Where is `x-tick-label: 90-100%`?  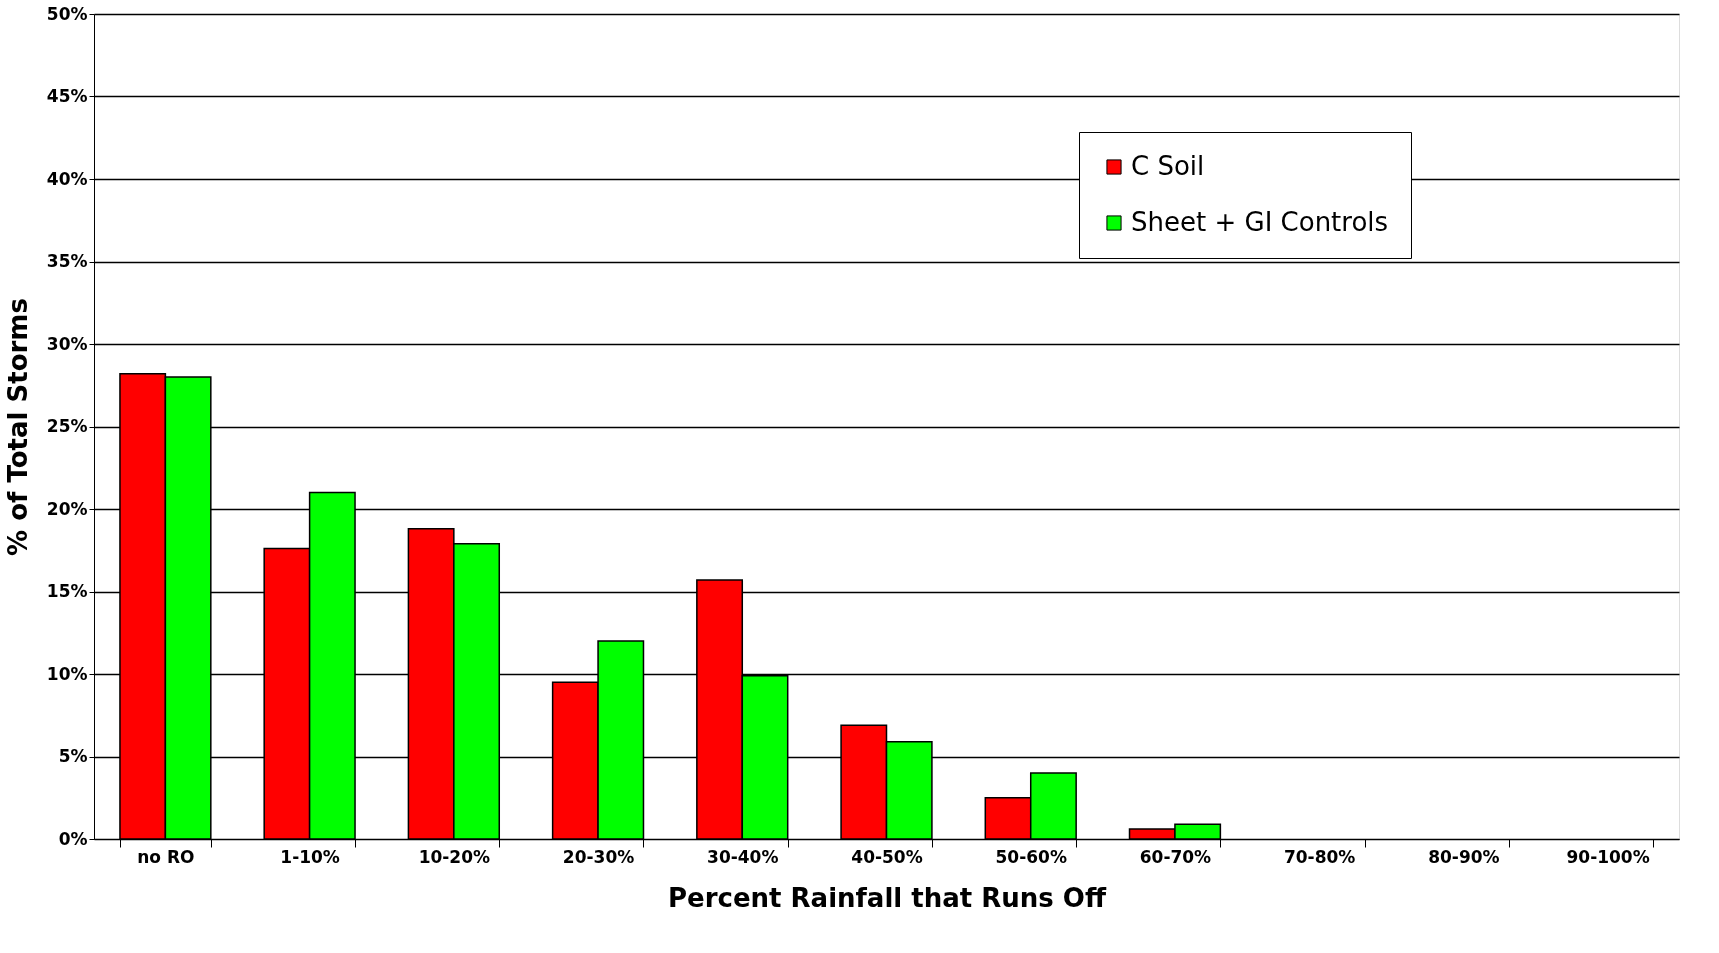 x-tick-label: 90-100% is located at coordinates (1608, 856).